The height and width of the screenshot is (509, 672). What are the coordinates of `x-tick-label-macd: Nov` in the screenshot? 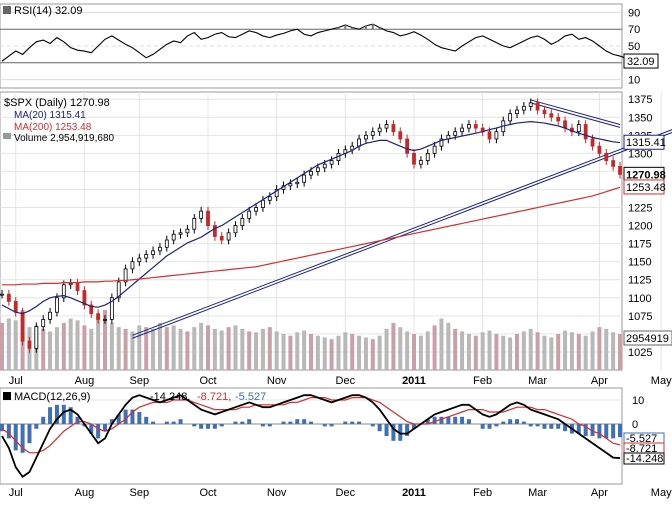 It's located at (277, 493).